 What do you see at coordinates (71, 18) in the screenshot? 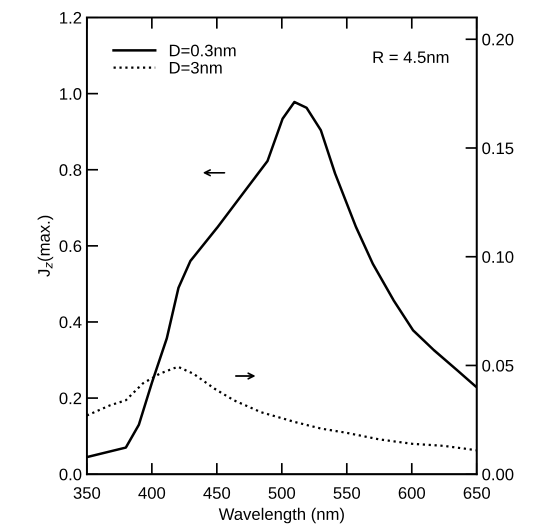
I see `y-tick-label: 1.2` at bounding box center [71, 18].